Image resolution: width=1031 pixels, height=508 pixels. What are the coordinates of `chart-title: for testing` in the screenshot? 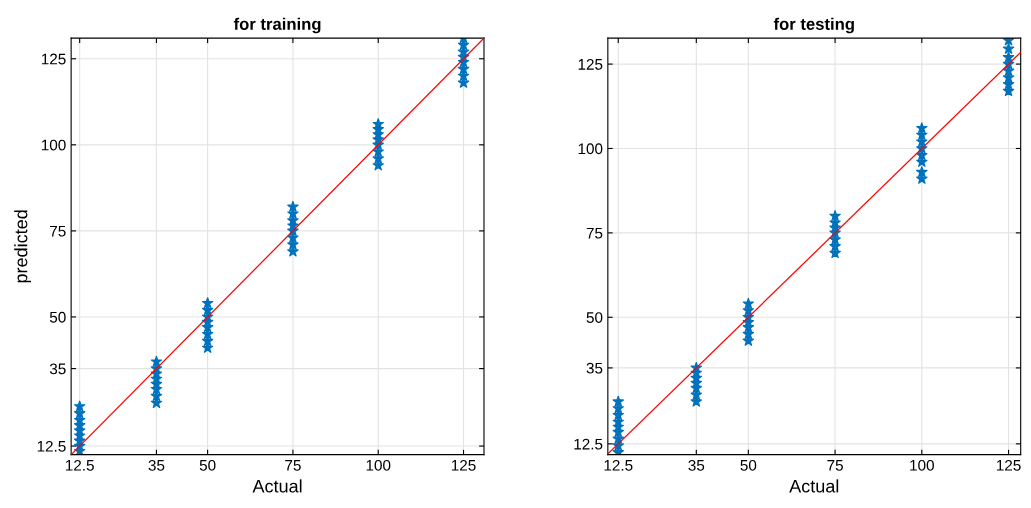 It's located at (813, 25).